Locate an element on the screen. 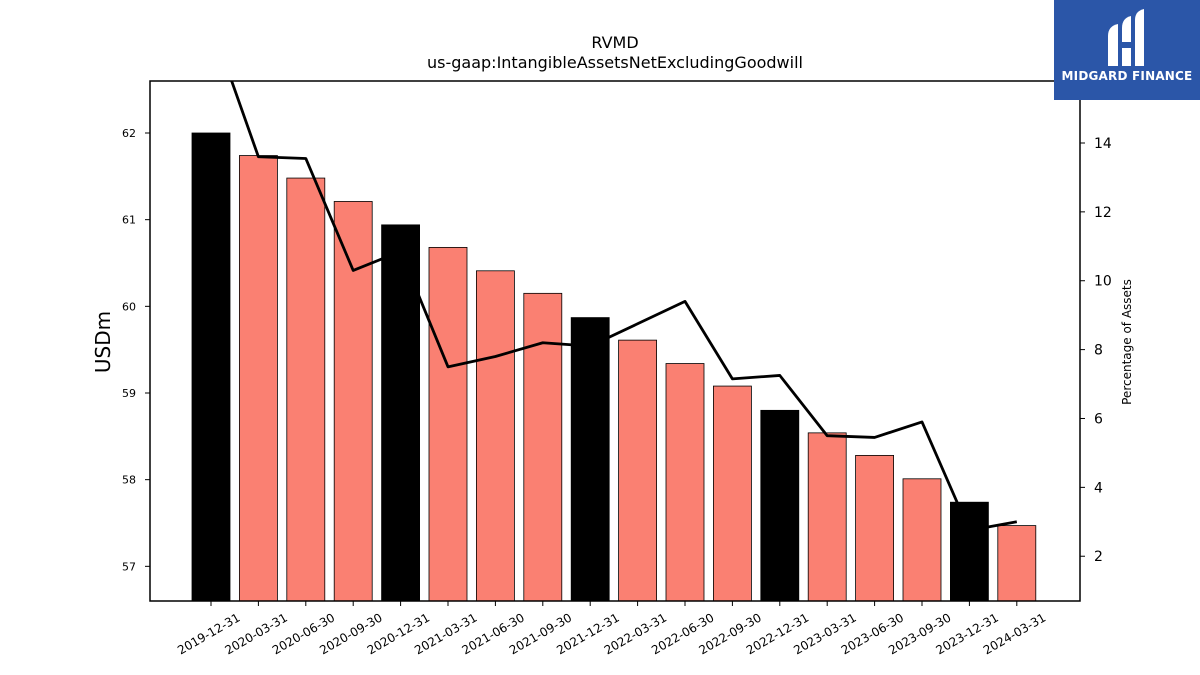 This screenshot has height=675, width=1200. midgard-logo-icon is located at coordinates (1126, 37).